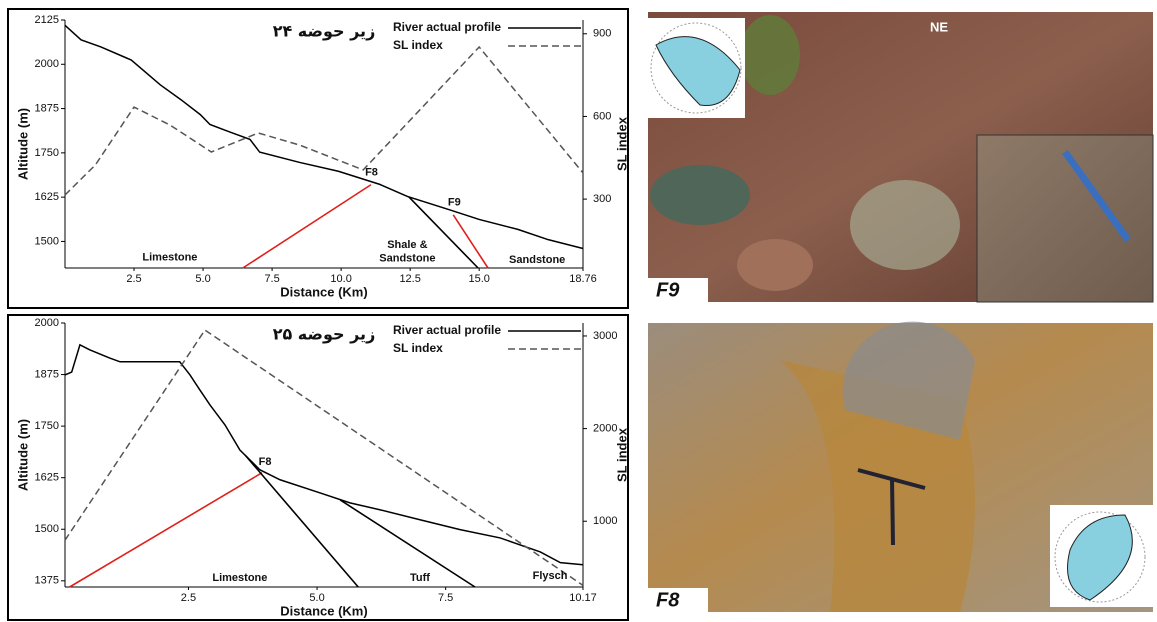  I want to click on x-tick-label: 18.76, so click(583, 279).